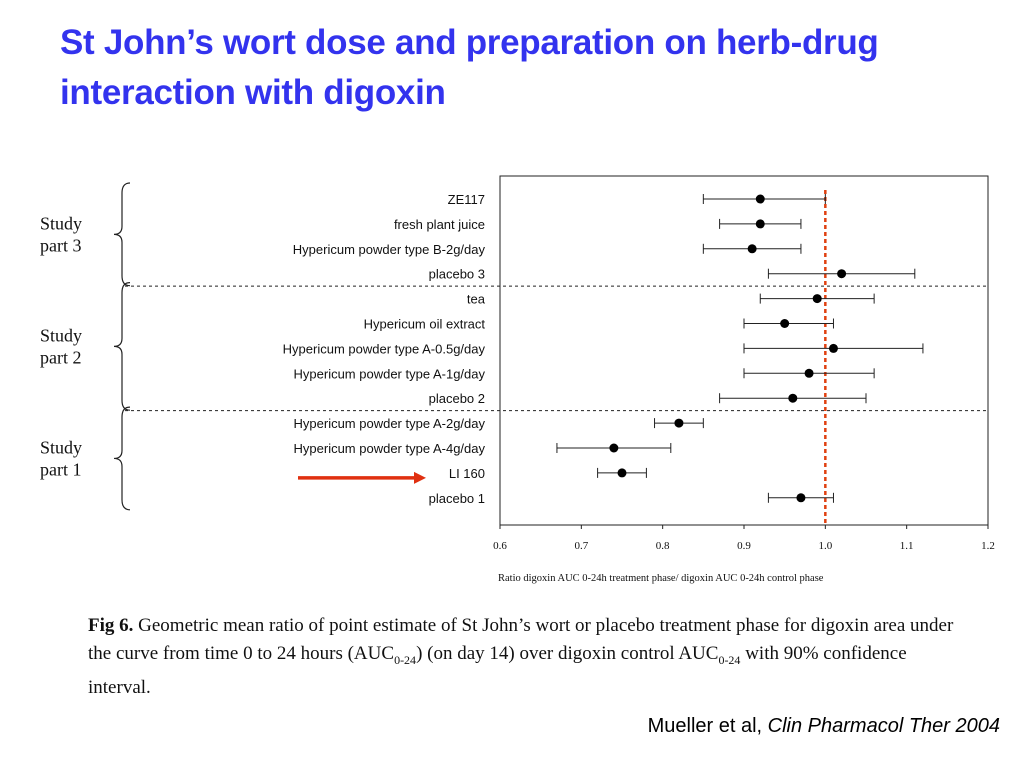  I want to click on x-tick-label: 1.2, so click(988, 546).